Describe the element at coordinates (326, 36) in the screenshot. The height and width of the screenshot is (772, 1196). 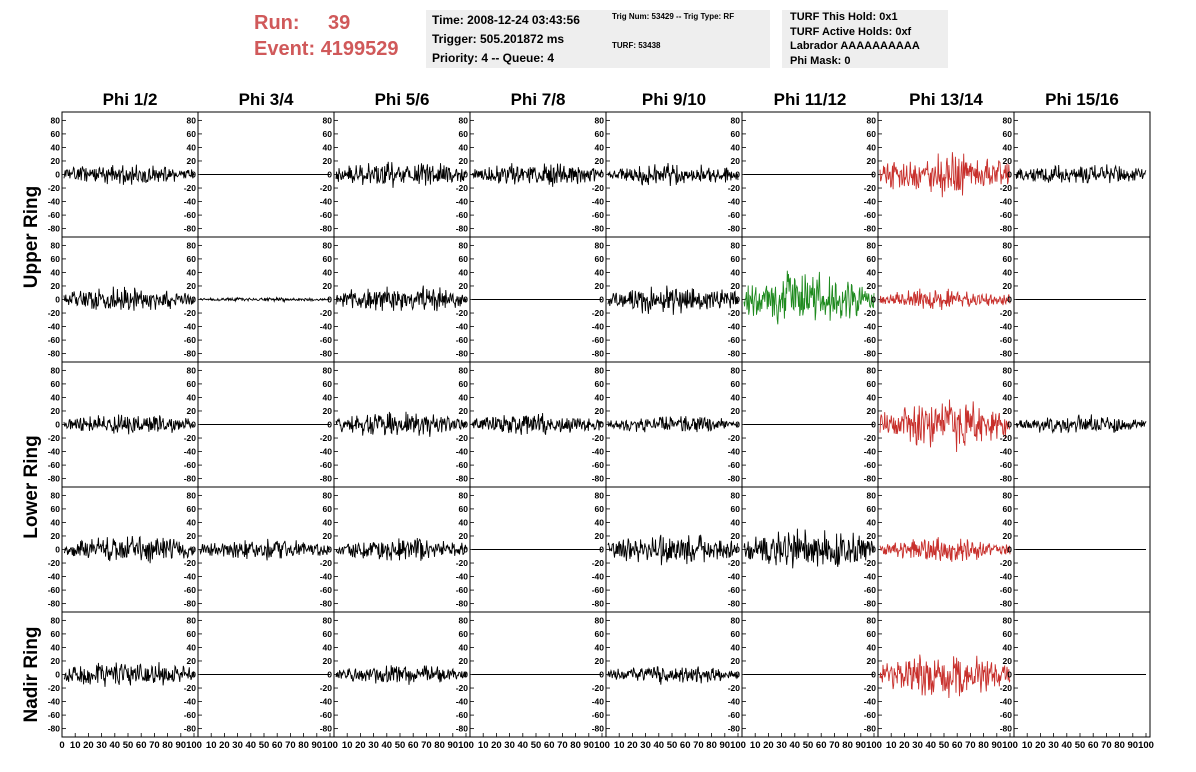
I see `run-event-info: Run: 39 Event: 4199529` at that location.